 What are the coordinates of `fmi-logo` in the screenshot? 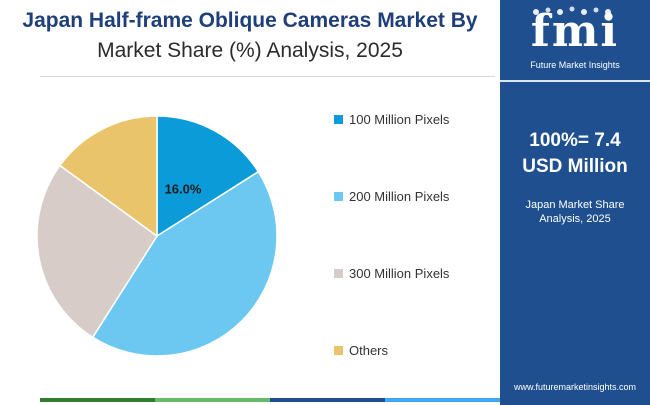 It's located at (575, 41).